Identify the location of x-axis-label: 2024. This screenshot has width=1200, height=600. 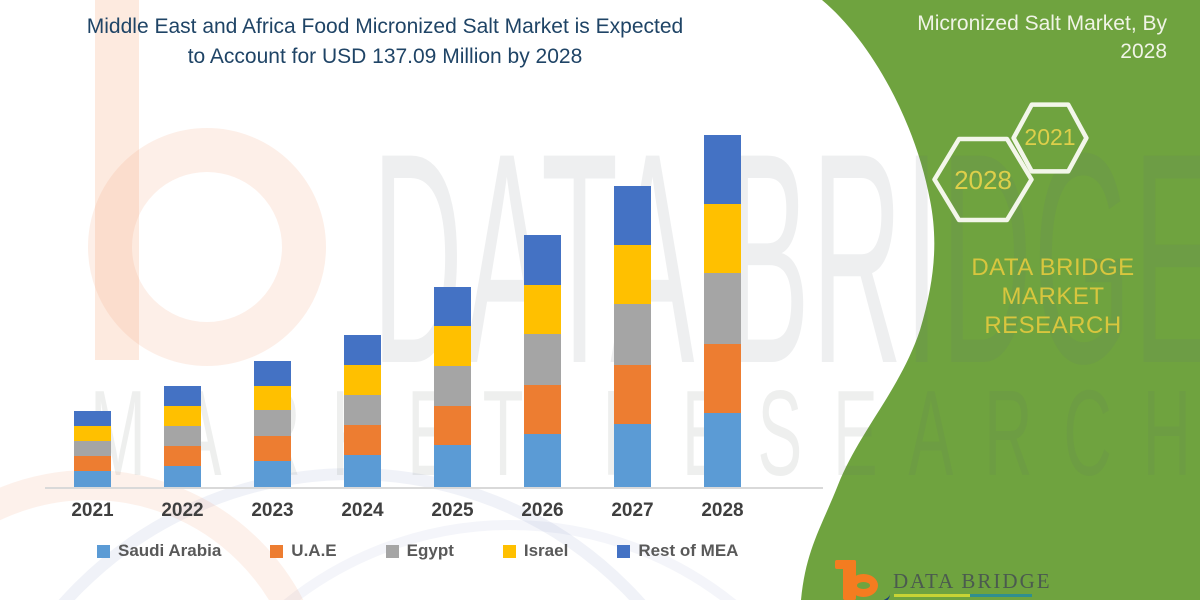
(362, 510).